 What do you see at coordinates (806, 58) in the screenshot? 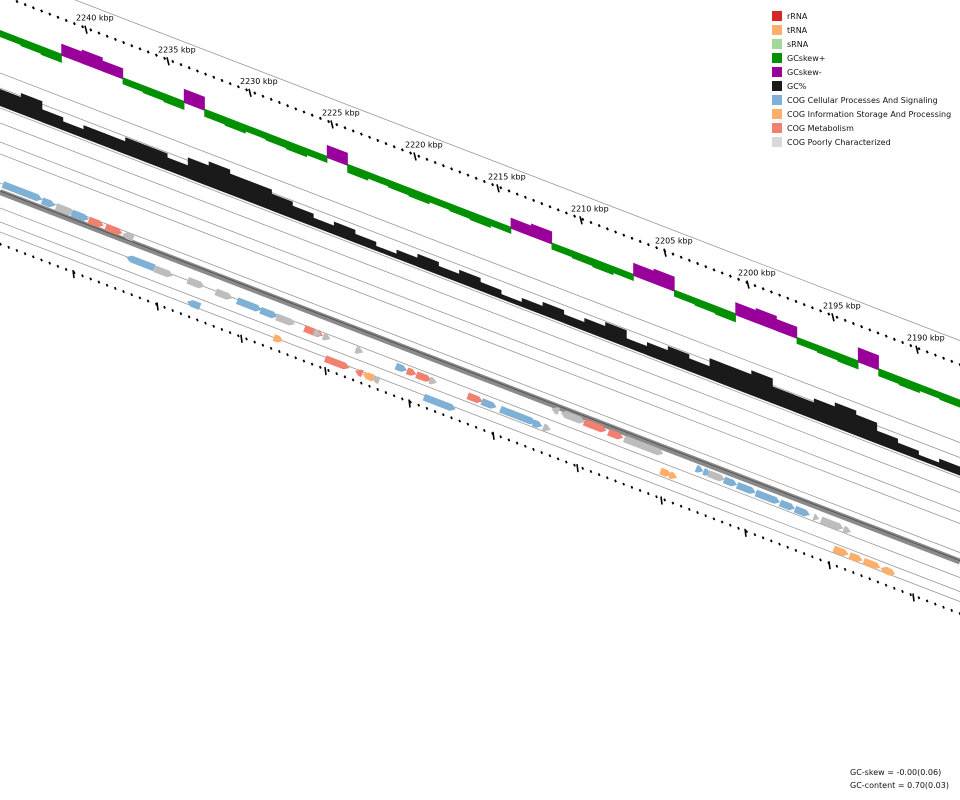
I see `legend-label: GCskew+` at bounding box center [806, 58].